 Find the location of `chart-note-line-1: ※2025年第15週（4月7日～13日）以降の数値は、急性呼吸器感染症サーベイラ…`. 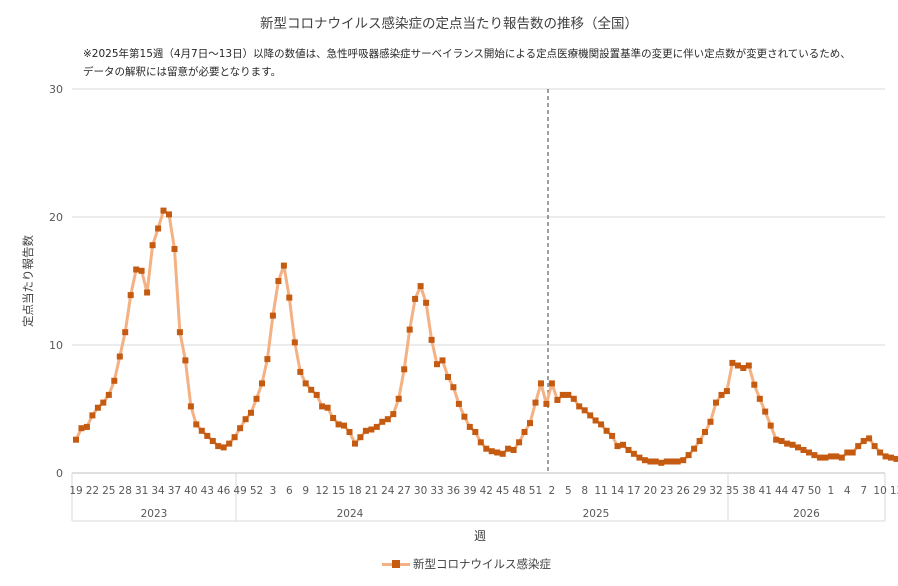

chart-note-line-1: ※2025年第15週（4月7日～13日）以降の数値は、急性呼吸器感染症サーベイラ… is located at coordinates (467, 54).